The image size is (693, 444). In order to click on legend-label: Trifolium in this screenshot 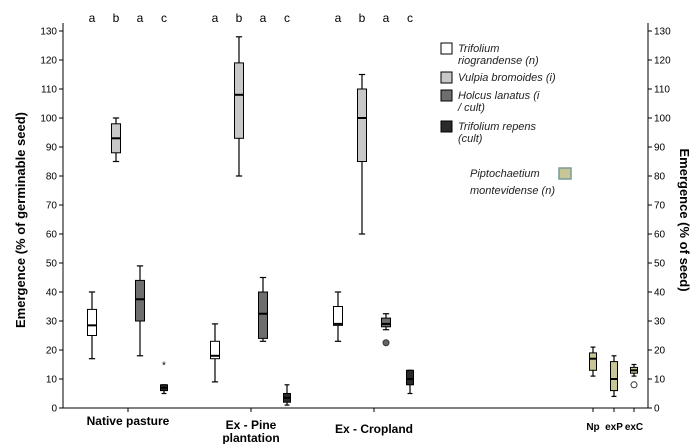, I will do `click(478, 49)`.